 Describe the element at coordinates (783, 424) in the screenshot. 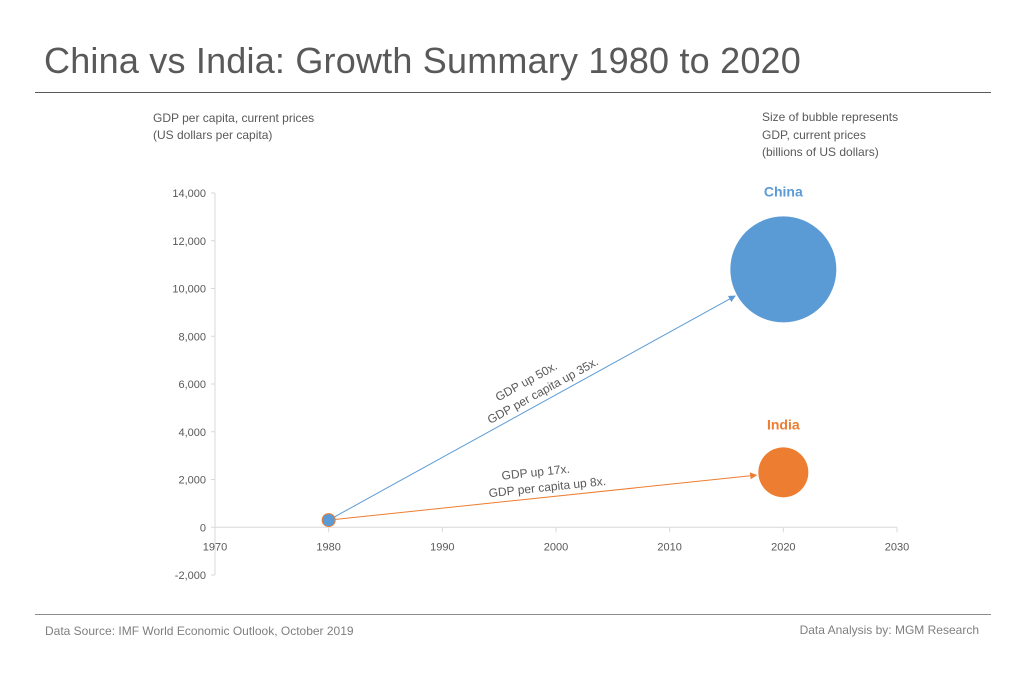

I see `series-label-india: India` at that location.